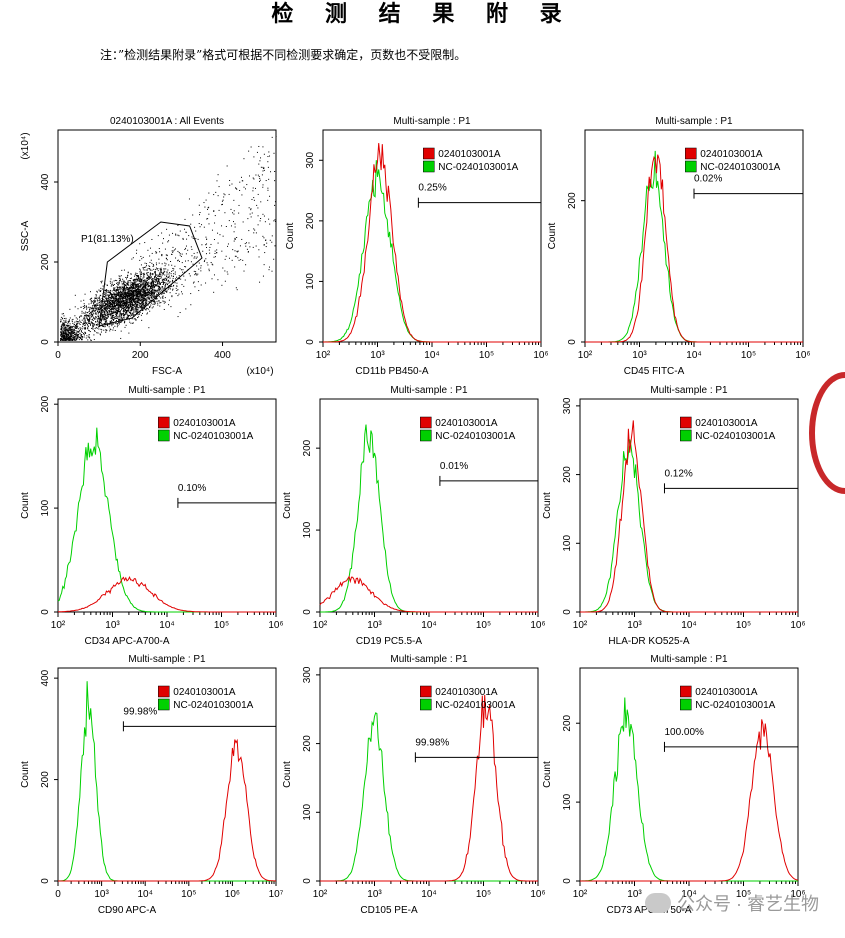  I want to click on plot-title: 0240103001A : All Events, so click(167, 121).